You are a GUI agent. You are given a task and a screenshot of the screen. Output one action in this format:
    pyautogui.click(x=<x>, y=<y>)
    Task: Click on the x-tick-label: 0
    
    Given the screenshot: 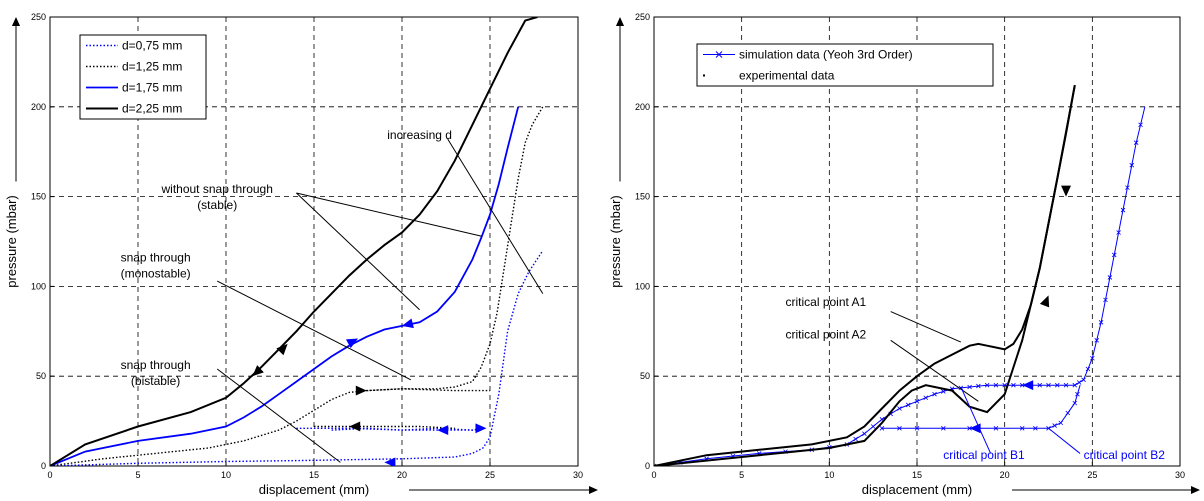 What is the action you would take?
    pyautogui.click(x=49, y=475)
    